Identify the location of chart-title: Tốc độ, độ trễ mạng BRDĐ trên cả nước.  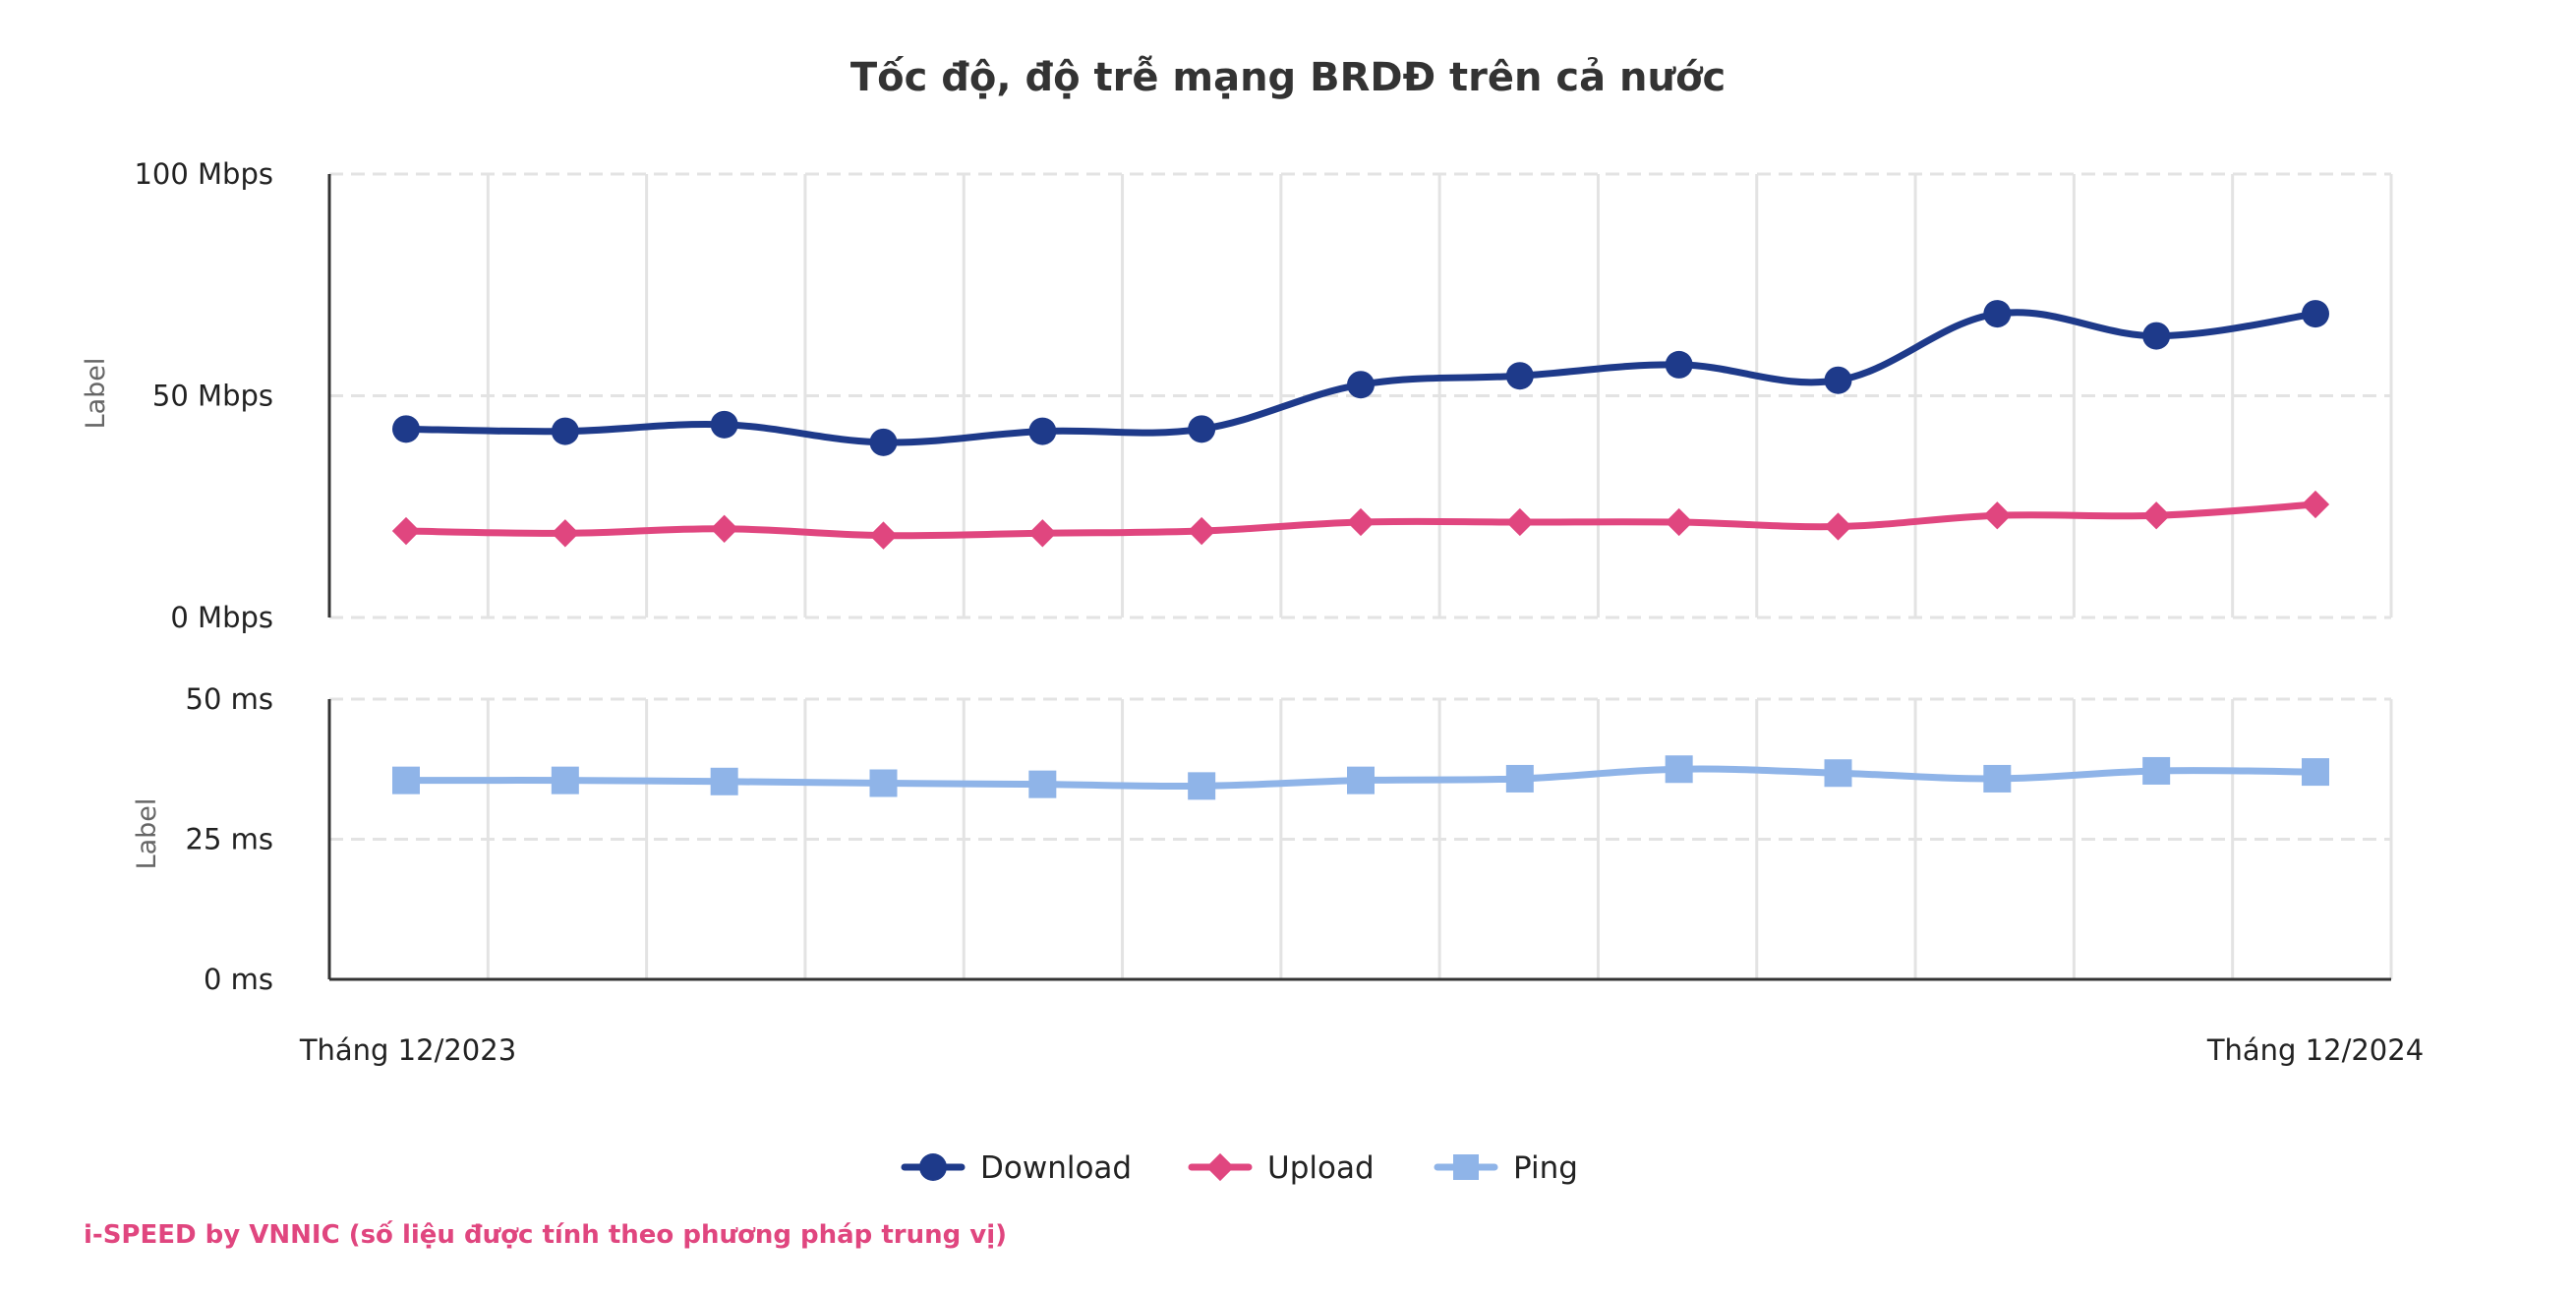
(1288, 77).